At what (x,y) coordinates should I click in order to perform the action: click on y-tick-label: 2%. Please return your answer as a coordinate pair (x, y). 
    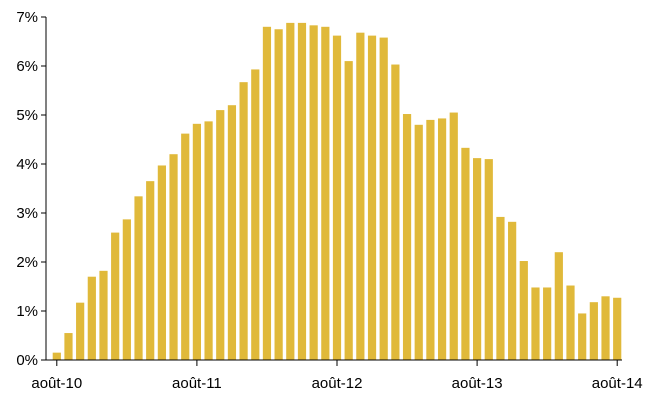
    Looking at the image, I should click on (27, 262).